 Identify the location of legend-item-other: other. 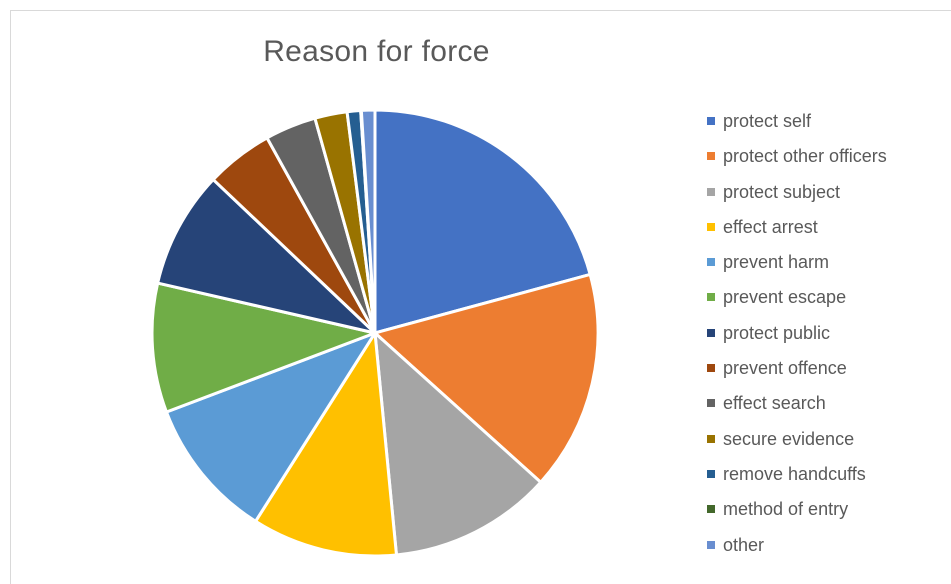
(797, 551).